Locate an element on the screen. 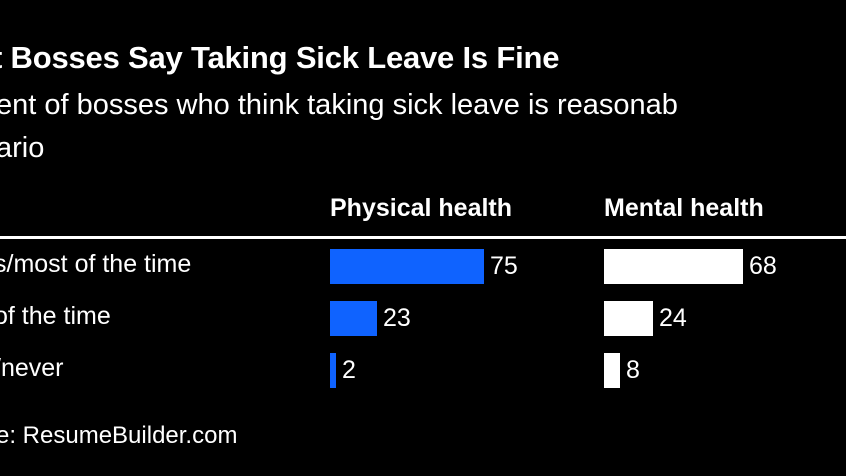 The width and height of the screenshot is (846, 476). subtitle-line-2: ario is located at coordinates (22, 148).